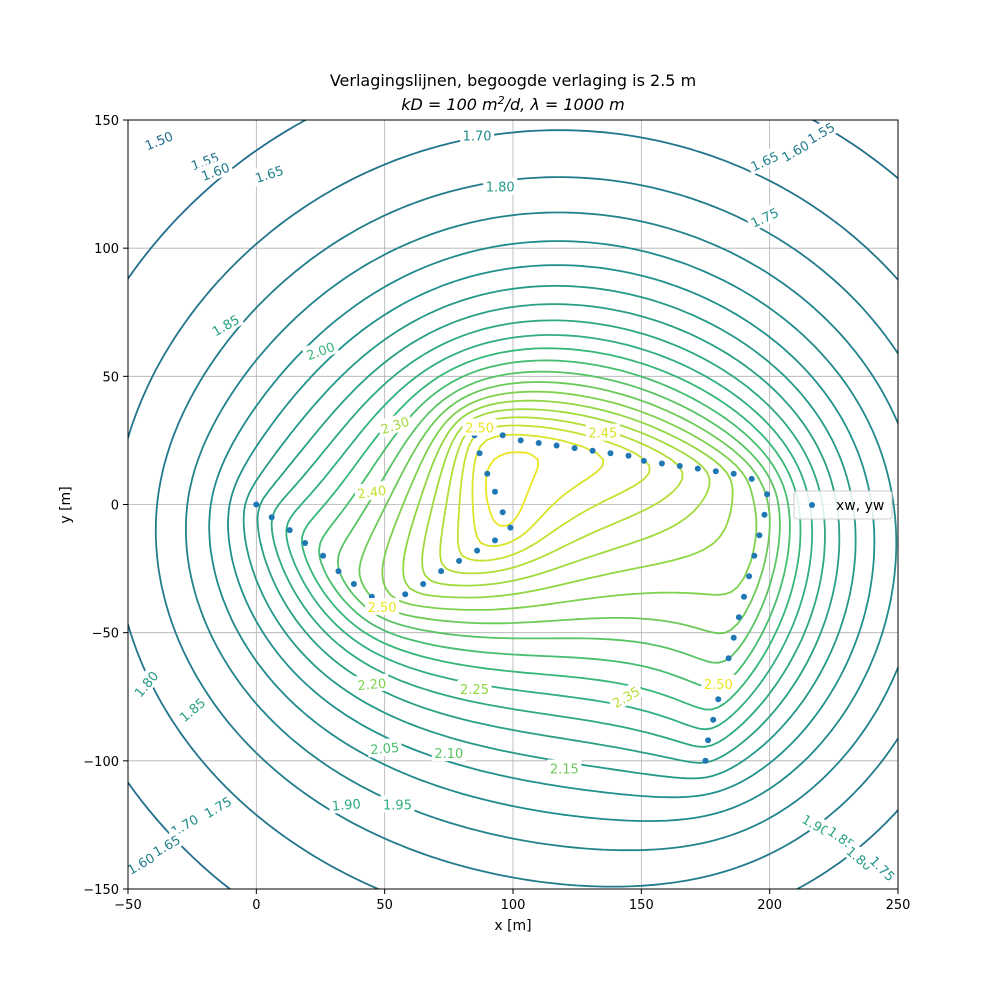 This screenshot has width=1000, height=1000. I want to click on contour-label-text: 2.15, so click(564, 770).